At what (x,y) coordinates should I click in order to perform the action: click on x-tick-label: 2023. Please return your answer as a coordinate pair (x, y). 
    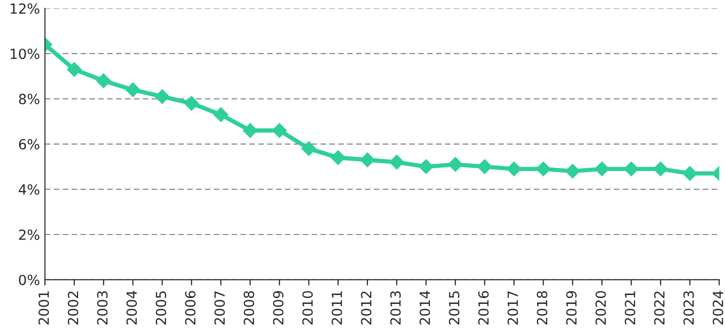
    Looking at the image, I should click on (688, 307).